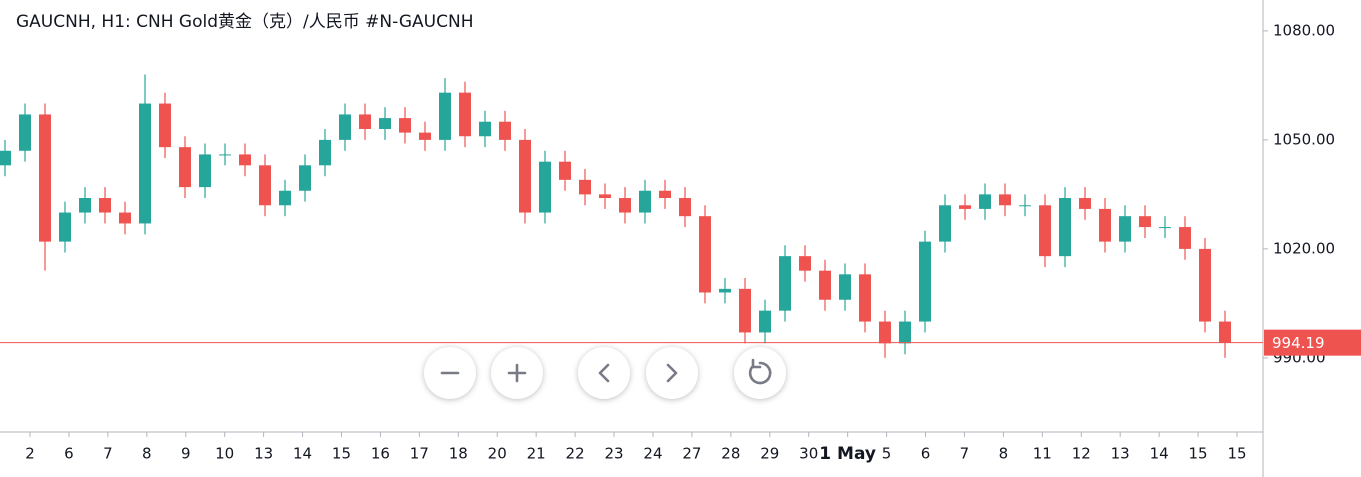  Describe the element at coordinates (30, 454) in the screenshot. I see `x-tick-label: 2` at that location.